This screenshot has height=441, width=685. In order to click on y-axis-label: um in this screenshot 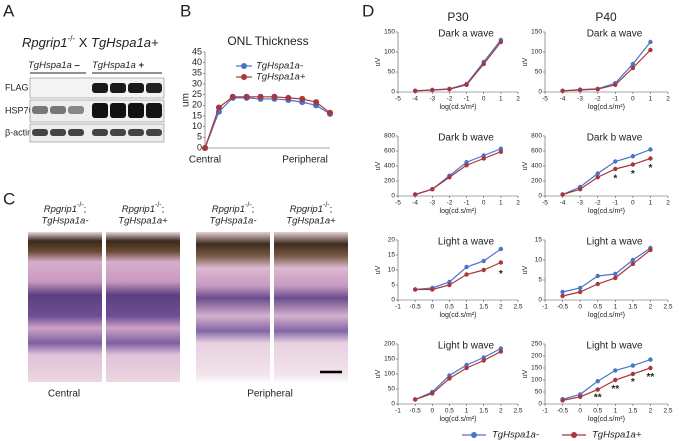, I will do `click(186, 100)`.